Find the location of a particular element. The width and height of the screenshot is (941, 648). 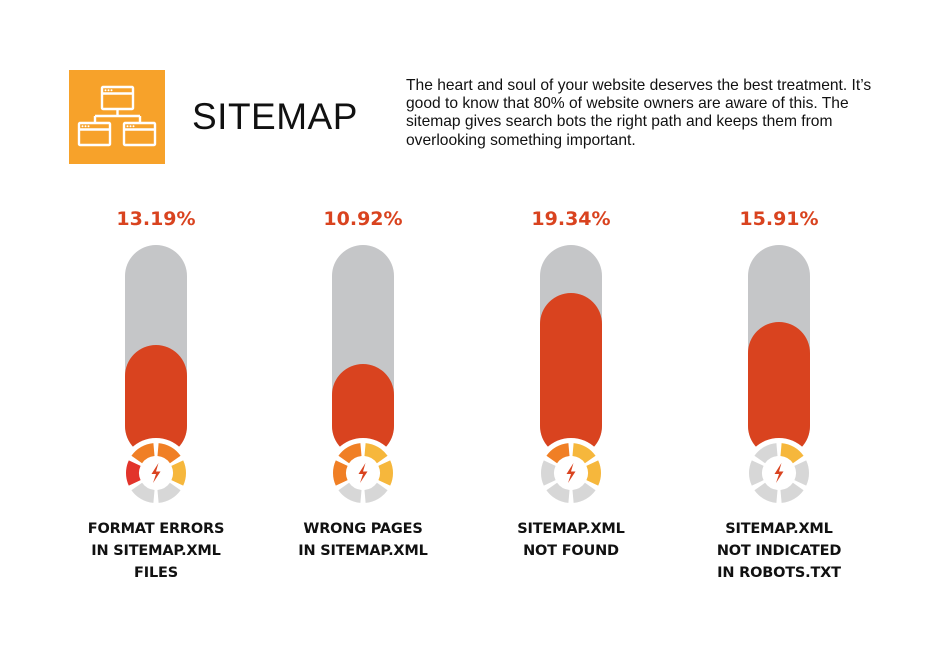

sitemap-icon-box is located at coordinates (117, 117).